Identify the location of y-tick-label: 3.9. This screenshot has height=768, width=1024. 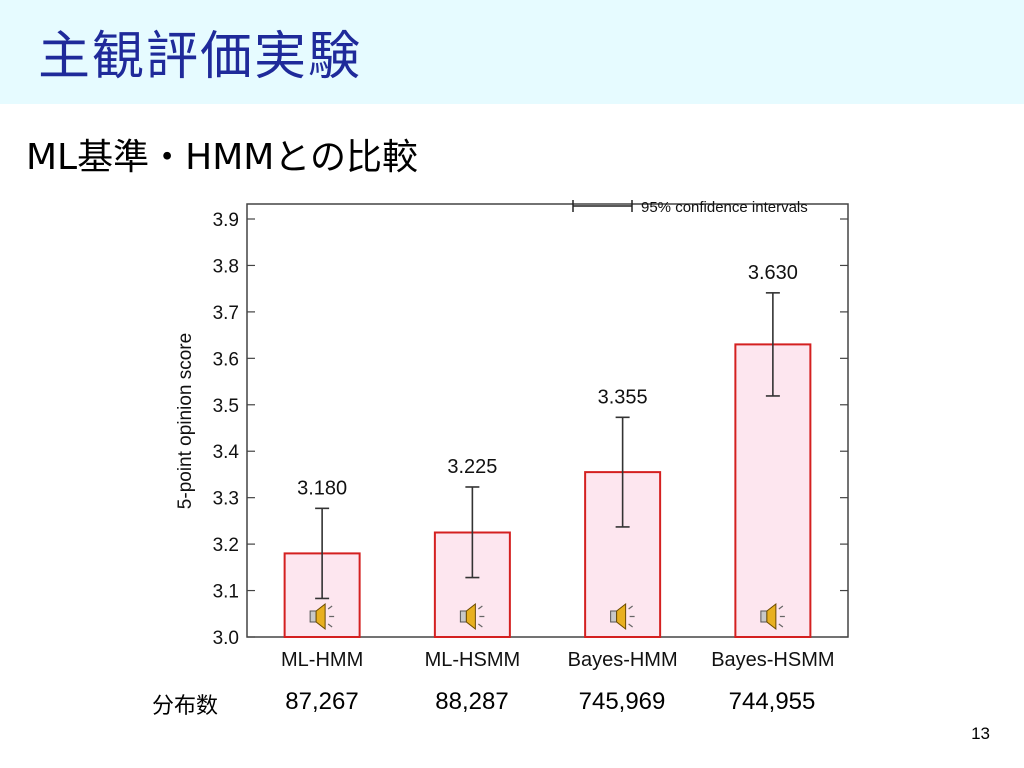
(226, 220).